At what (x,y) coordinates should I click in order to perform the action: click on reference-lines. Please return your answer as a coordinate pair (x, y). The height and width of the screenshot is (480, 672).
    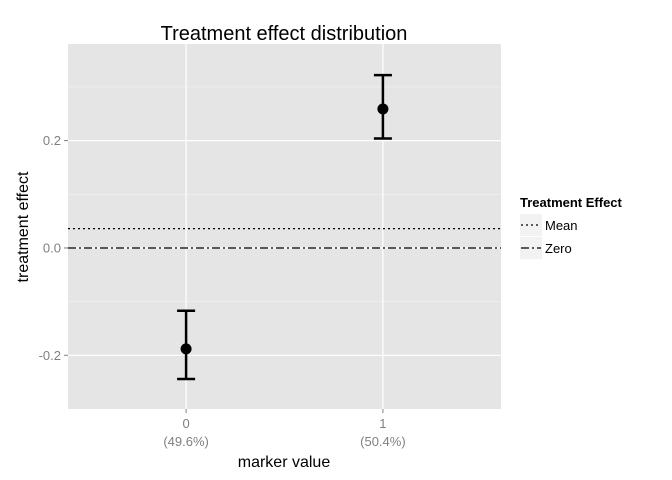
    Looking at the image, I should click on (284, 238).